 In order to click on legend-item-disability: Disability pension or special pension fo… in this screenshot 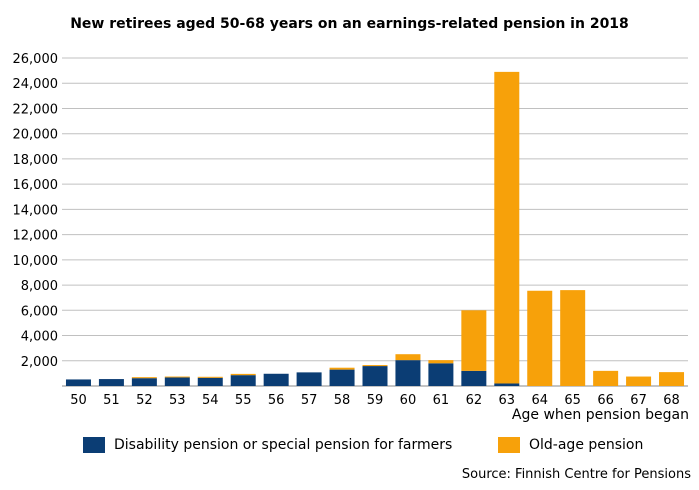, I will do `click(267, 445)`.